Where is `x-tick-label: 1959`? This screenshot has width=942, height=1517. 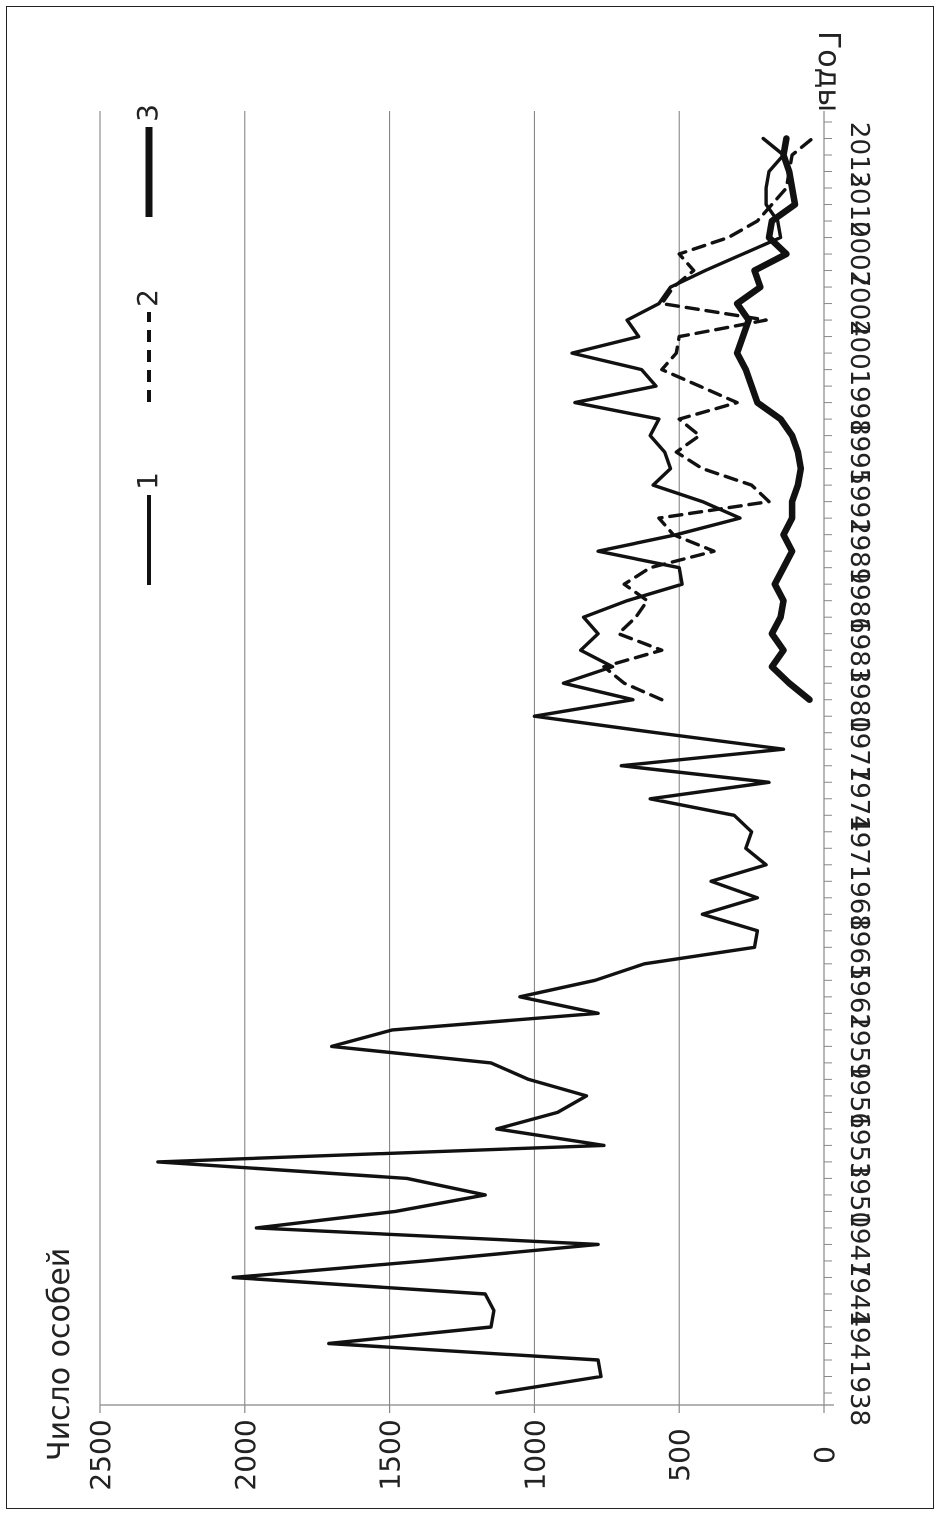 x-tick-label: 1959 is located at coordinates (859, 1046).